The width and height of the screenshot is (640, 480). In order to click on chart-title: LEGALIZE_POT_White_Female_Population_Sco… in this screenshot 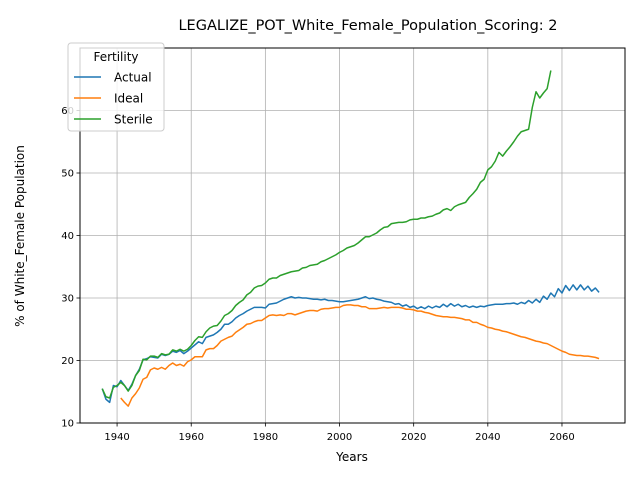, I will do `click(367, 26)`.